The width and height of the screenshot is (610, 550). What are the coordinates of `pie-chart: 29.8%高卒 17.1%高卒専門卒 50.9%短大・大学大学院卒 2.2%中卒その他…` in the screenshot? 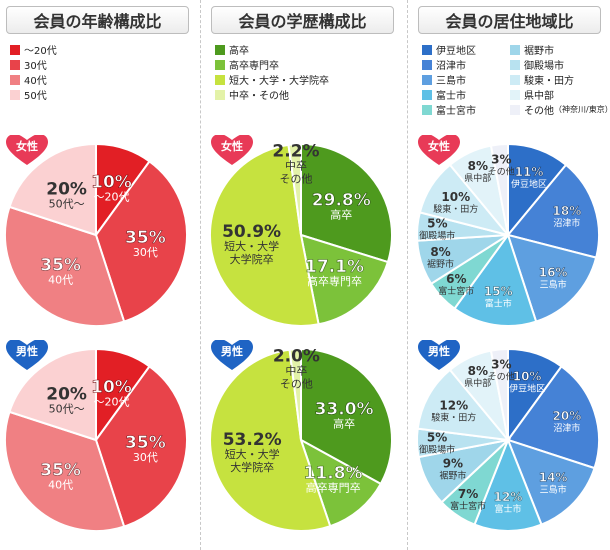 It's located at (301, 231).